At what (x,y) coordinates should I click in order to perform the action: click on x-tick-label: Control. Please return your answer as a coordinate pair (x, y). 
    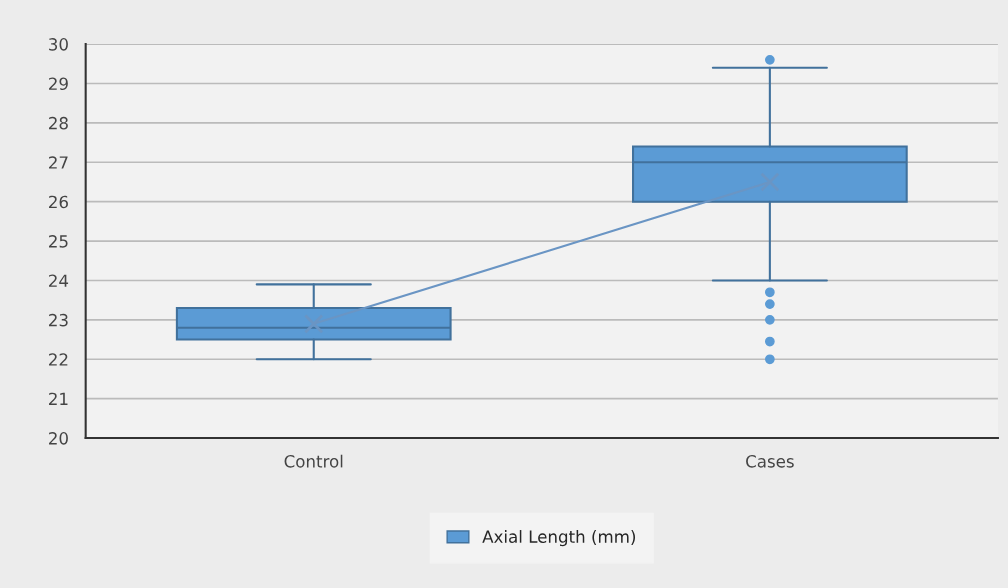
    Looking at the image, I should click on (313, 461).